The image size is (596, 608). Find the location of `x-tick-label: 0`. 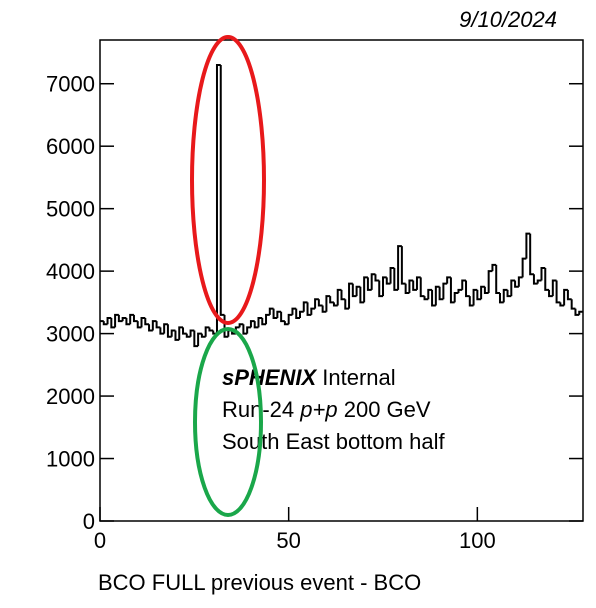

x-tick-label: 0 is located at coordinates (100, 540).